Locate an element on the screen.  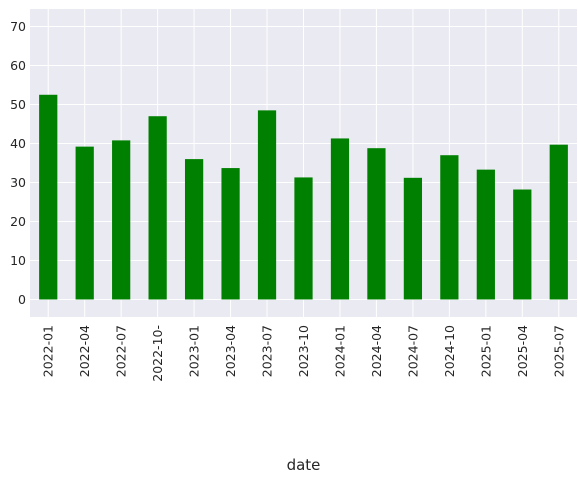
y-tick-label: 60 is located at coordinates (18, 65).